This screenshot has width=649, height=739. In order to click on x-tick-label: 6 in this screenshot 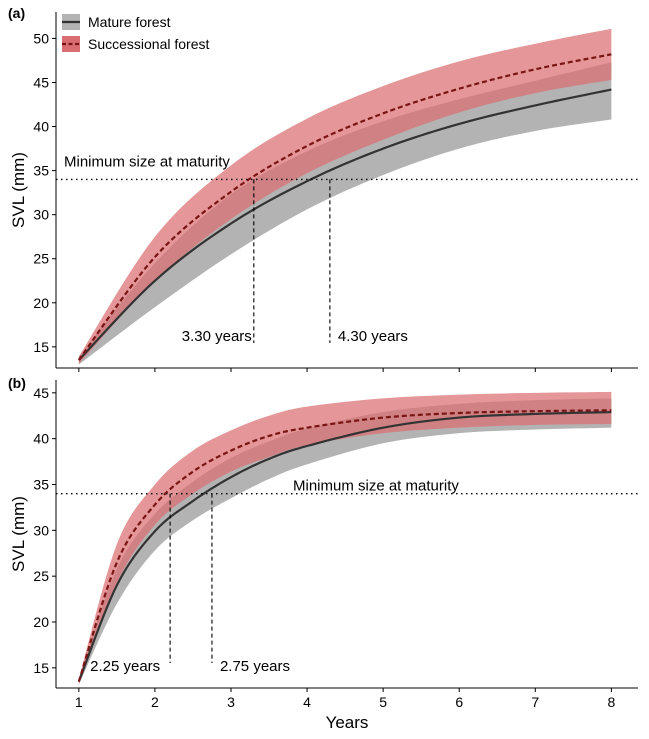, I will do `click(459, 702)`.